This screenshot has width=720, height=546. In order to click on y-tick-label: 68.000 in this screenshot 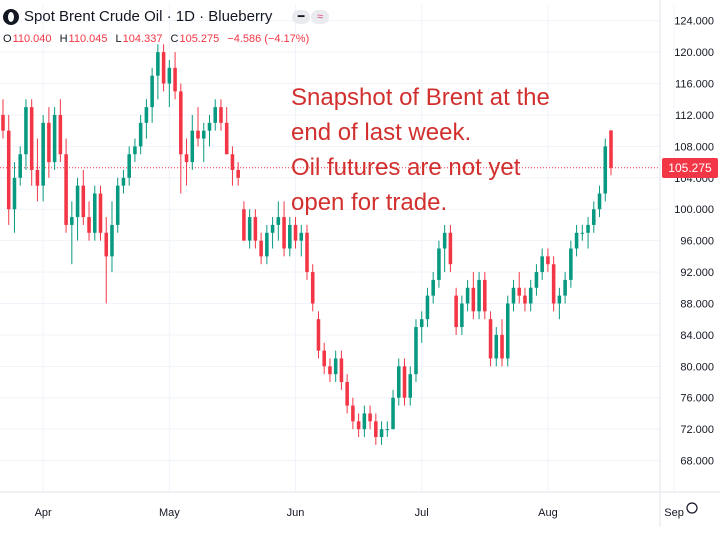, I will do `click(697, 462)`.